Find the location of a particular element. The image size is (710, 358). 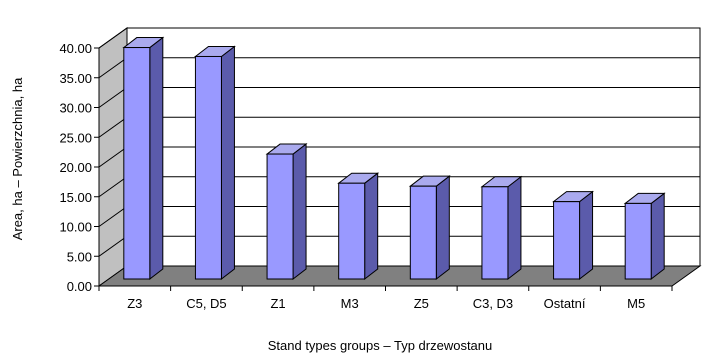

y-tick-label: 40.00 is located at coordinates (75, 48).